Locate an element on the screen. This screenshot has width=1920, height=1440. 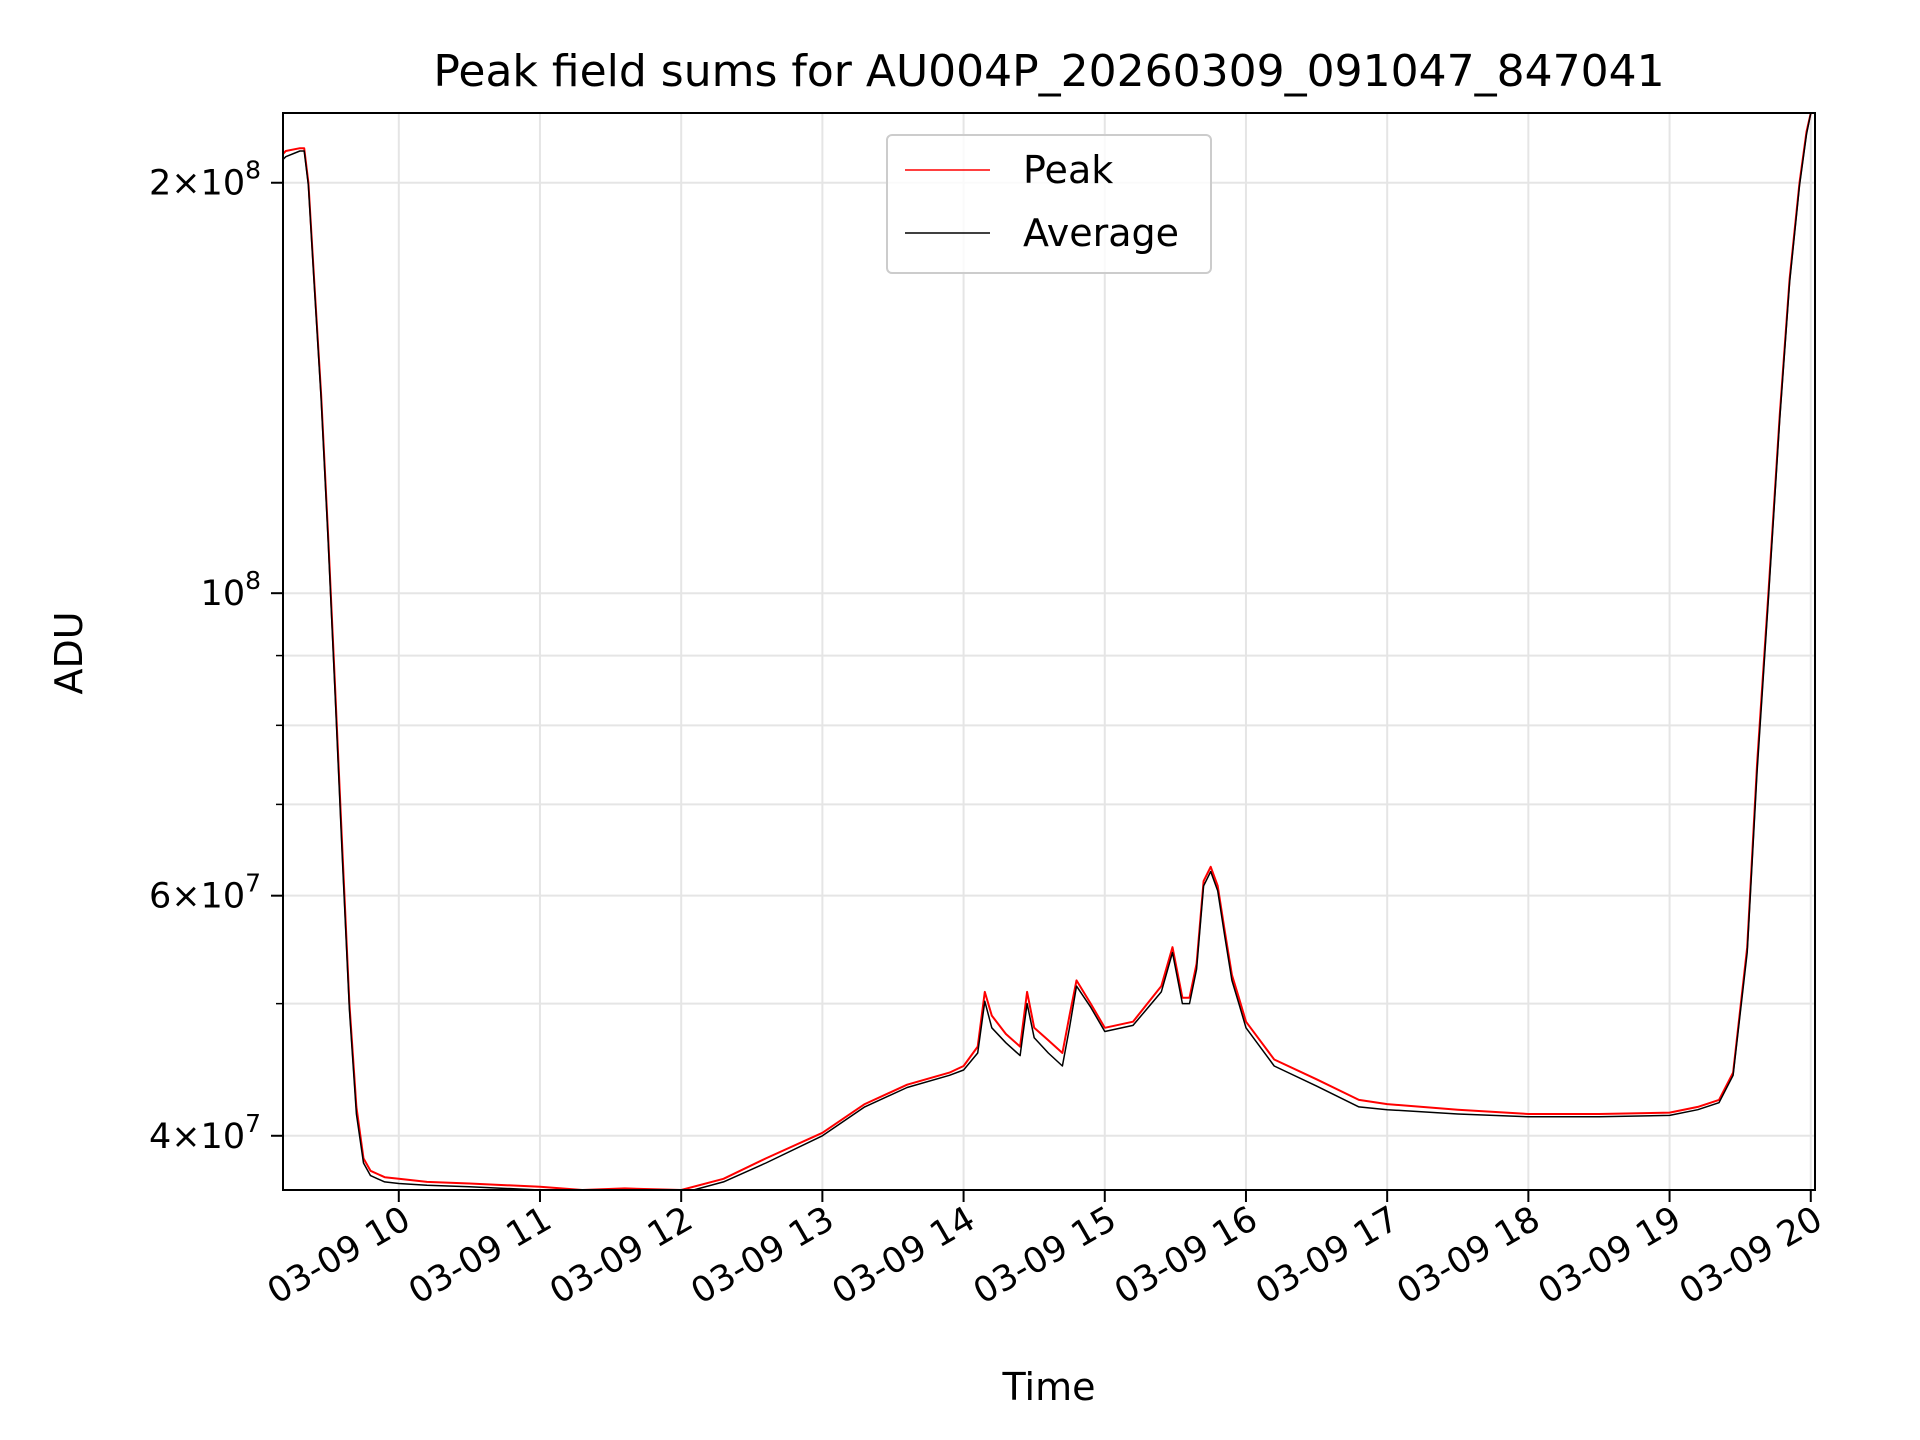
legend-label-peak: Peak is located at coordinates (1068, 170).